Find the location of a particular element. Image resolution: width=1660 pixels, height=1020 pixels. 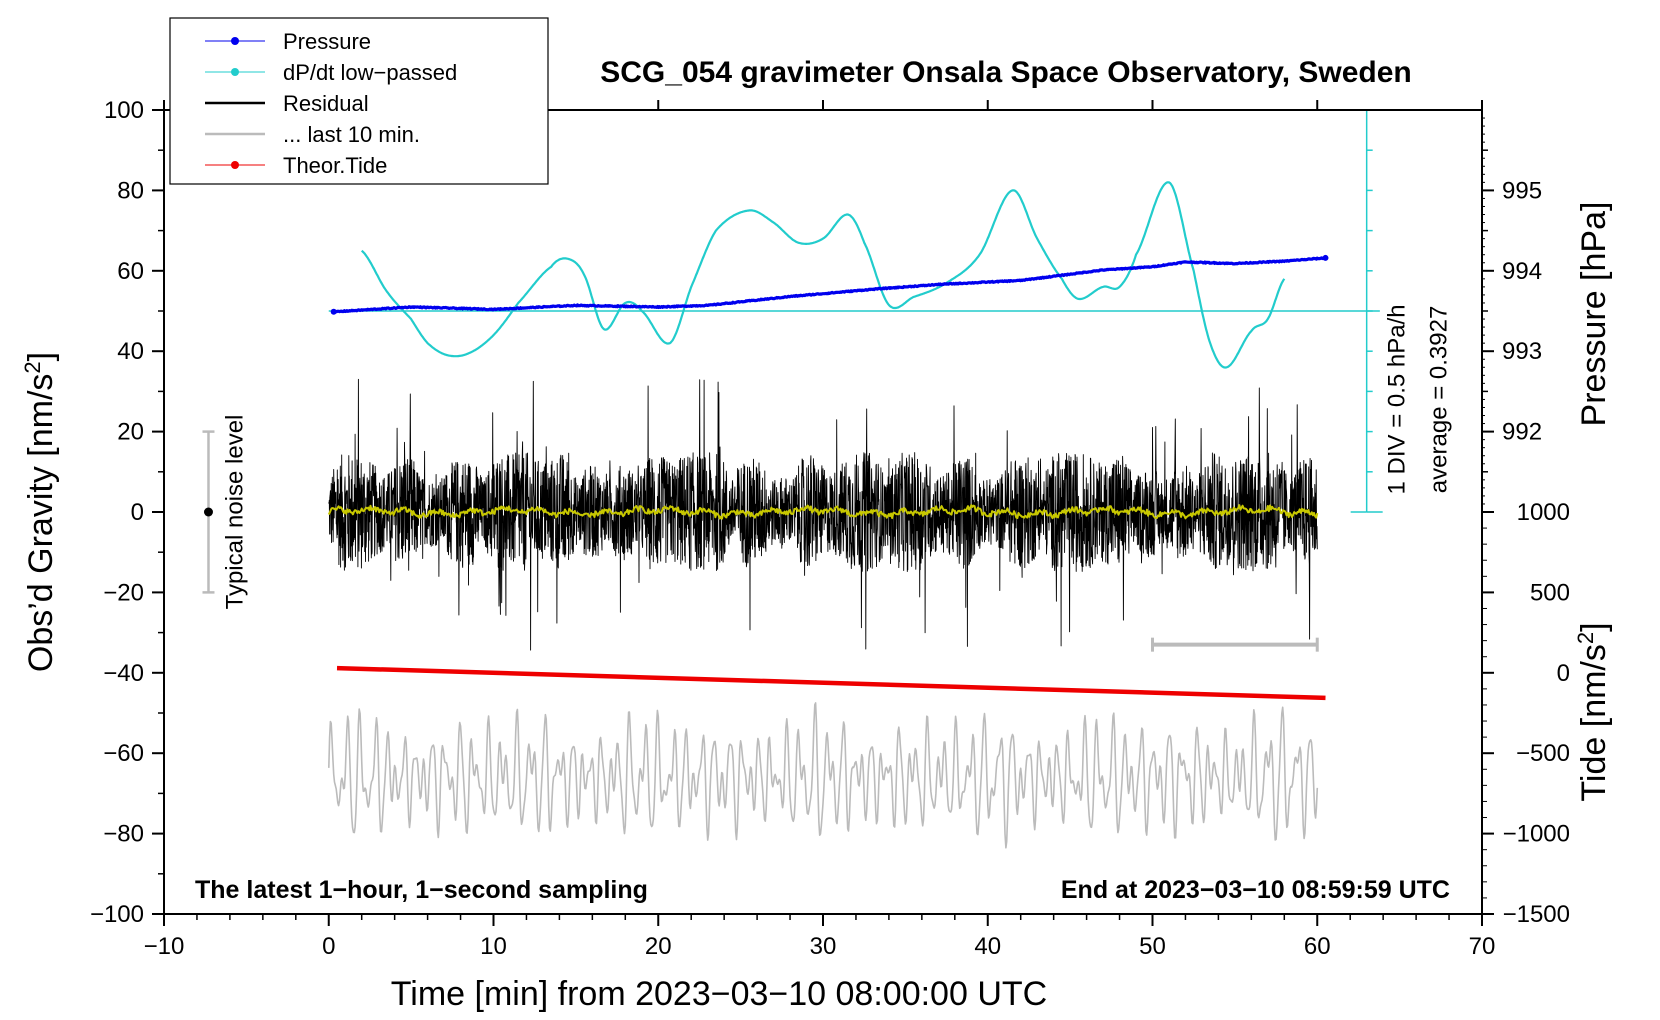

x-tick-label: 10 is located at coordinates (493, 946).